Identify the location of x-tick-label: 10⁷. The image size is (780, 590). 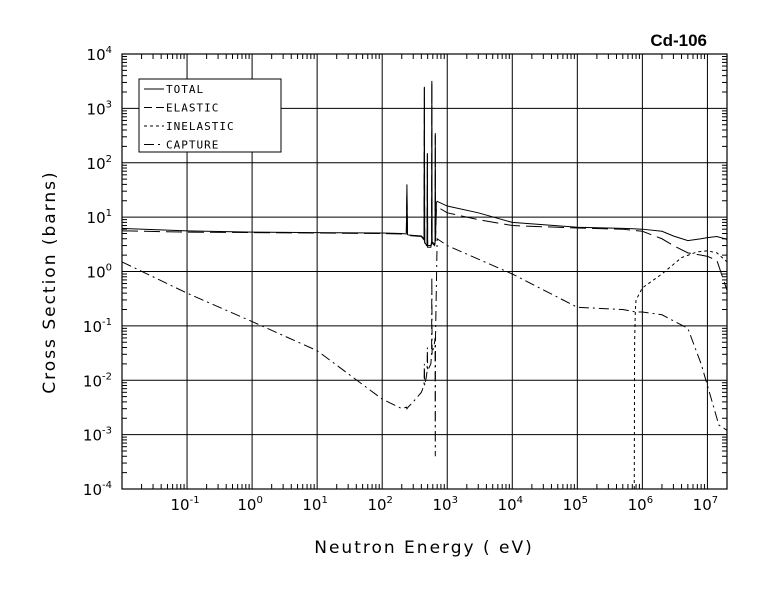
(705, 504).